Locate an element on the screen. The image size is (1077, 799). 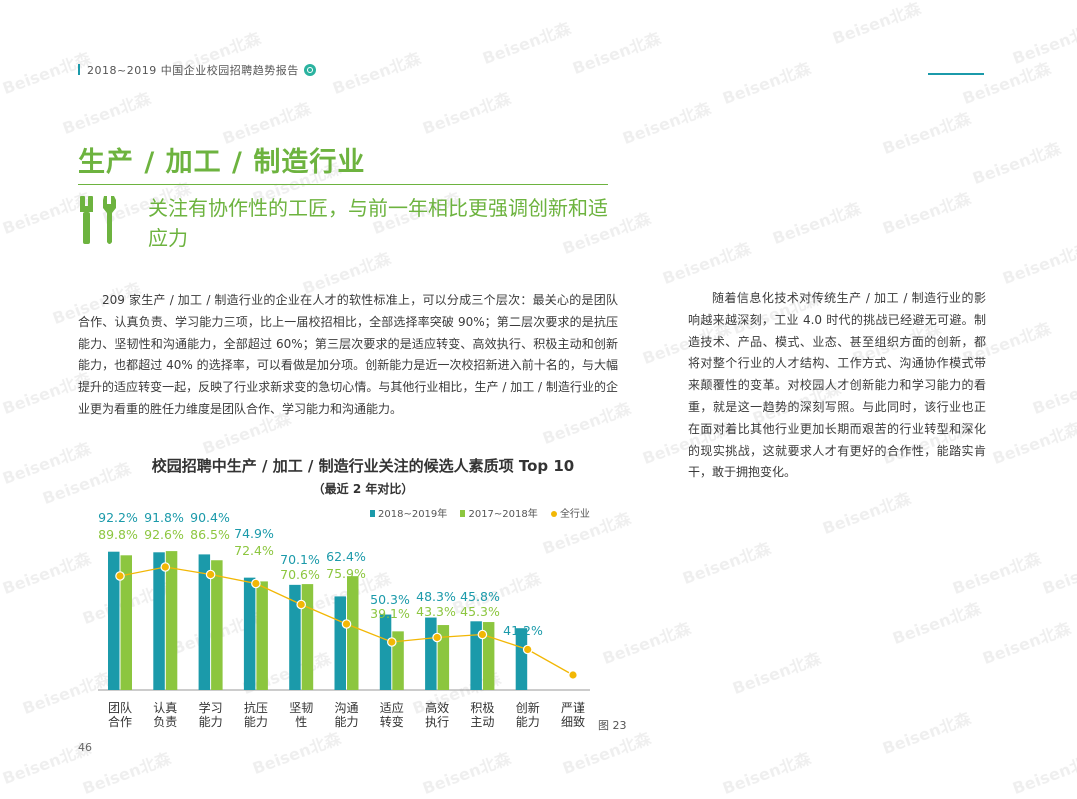
data-label-2017-2018: 45.3% is located at coordinates (480, 611).